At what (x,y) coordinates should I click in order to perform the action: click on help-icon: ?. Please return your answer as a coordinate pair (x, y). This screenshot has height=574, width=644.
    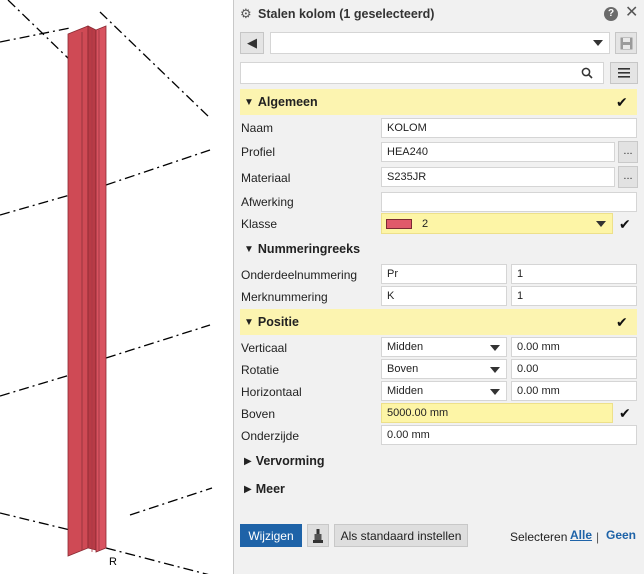
    Looking at the image, I should click on (611, 14).